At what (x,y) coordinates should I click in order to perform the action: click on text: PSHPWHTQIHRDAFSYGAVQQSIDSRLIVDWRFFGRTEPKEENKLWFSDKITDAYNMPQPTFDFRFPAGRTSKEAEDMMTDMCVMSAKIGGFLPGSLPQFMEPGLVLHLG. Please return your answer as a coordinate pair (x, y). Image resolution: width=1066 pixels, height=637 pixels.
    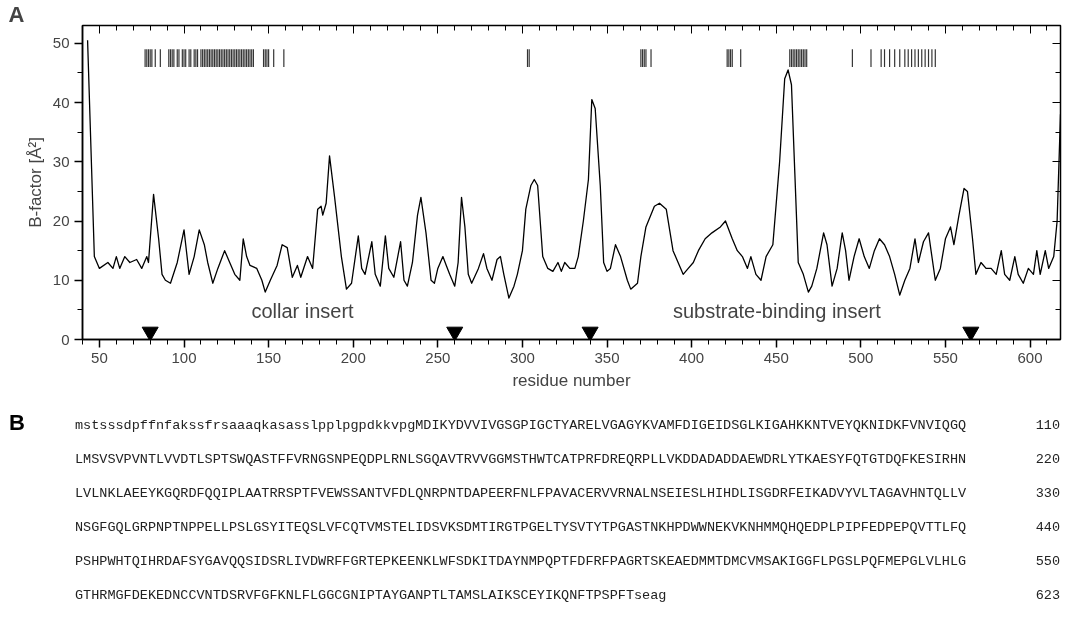
    Looking at the image, I should click on (521, 562).